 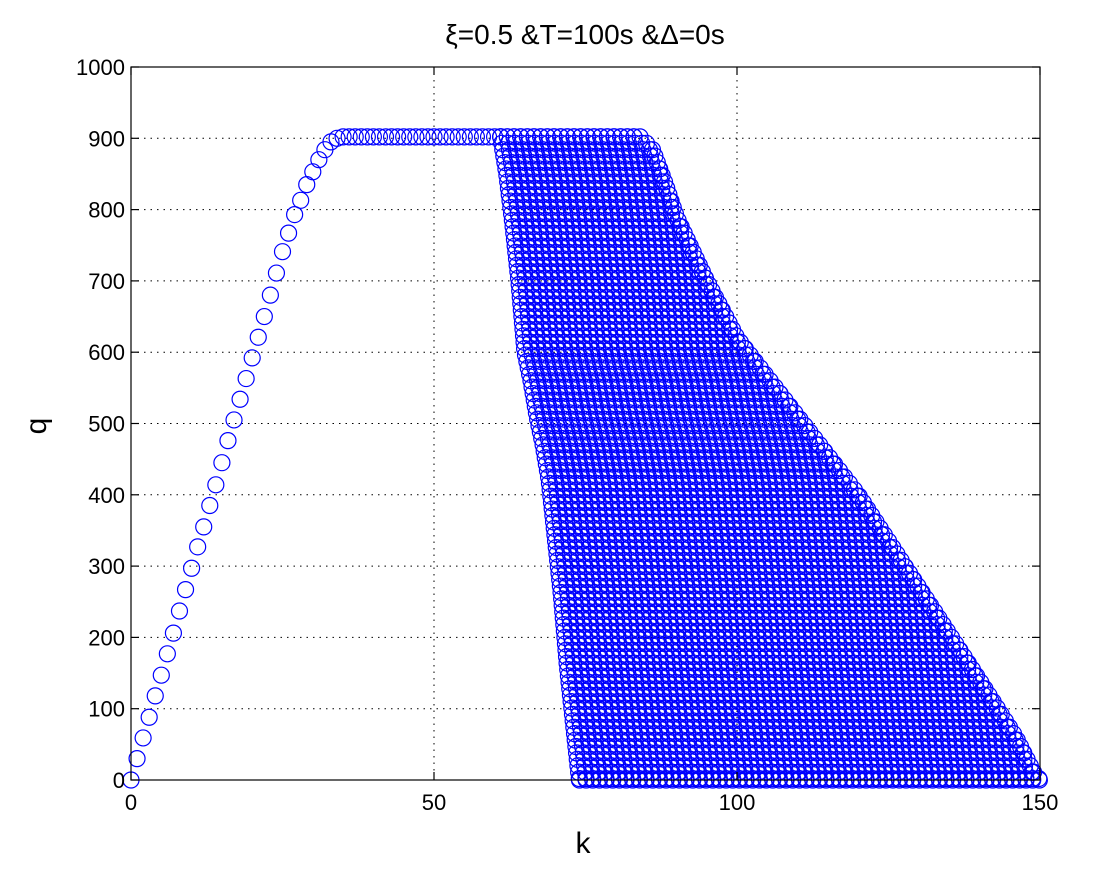 What do you see at coordinates (100, 67) in the screenshot?
I see `y-tick-label: 1000` at bounding box center [100, 67].